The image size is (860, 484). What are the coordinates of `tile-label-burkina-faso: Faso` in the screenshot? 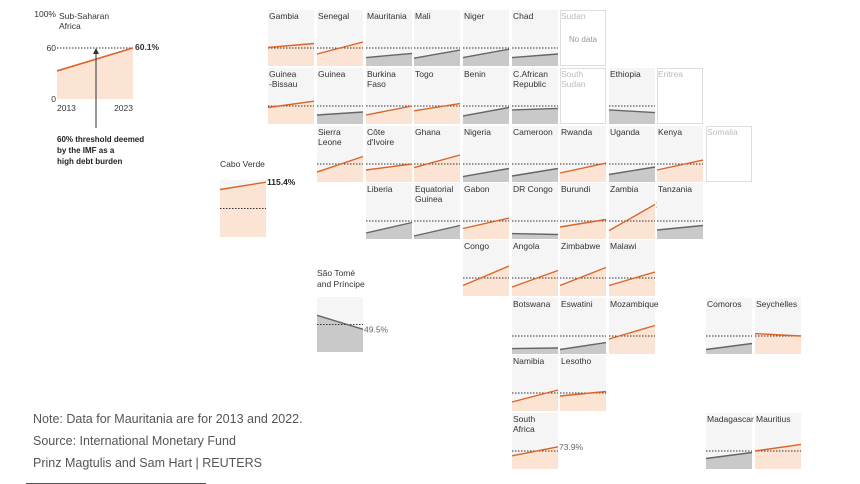 It's located at (376, 84).